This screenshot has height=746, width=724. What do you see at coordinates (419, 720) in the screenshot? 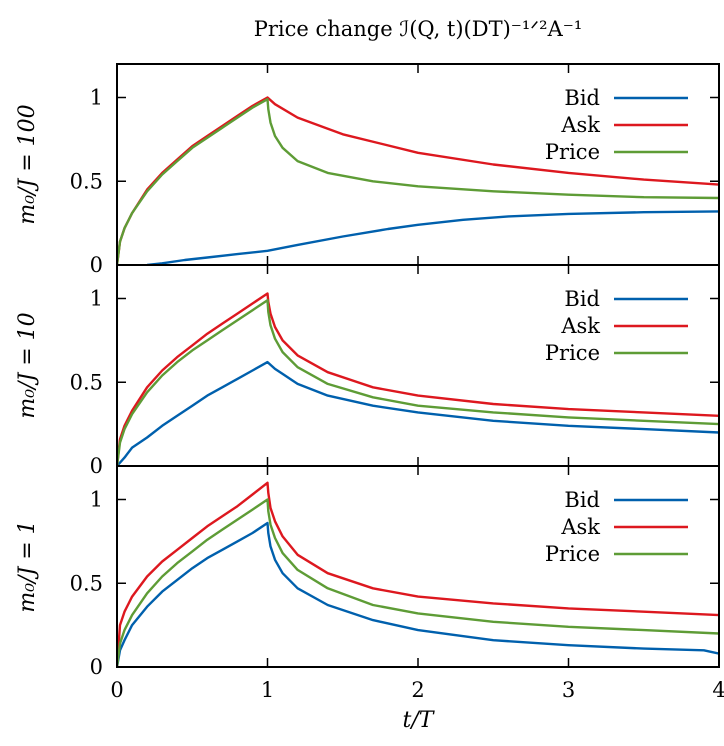
I see `x-axis-title: t/T` at bounding box center [419, 720].